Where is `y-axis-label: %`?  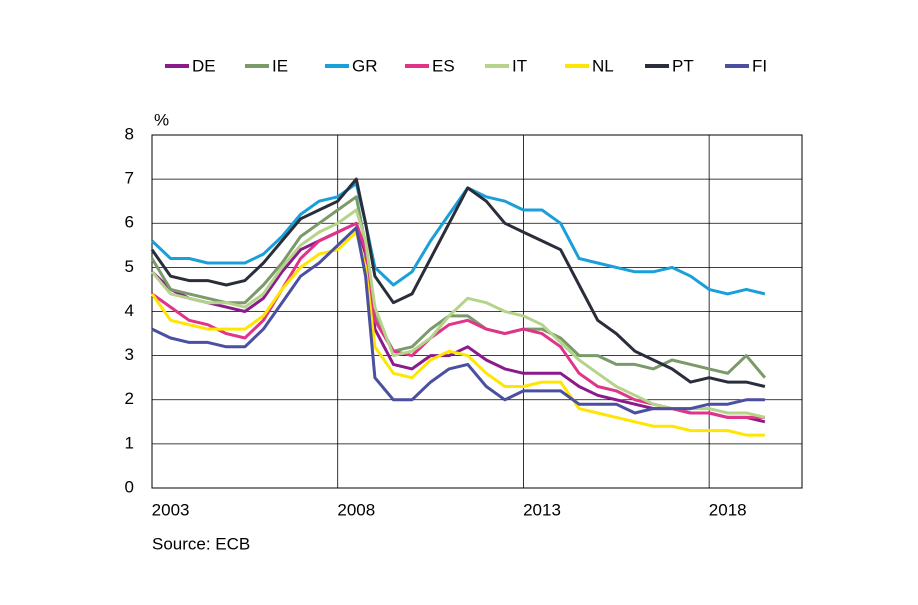
y-axis-label: % is located at coordinates (161, 119).